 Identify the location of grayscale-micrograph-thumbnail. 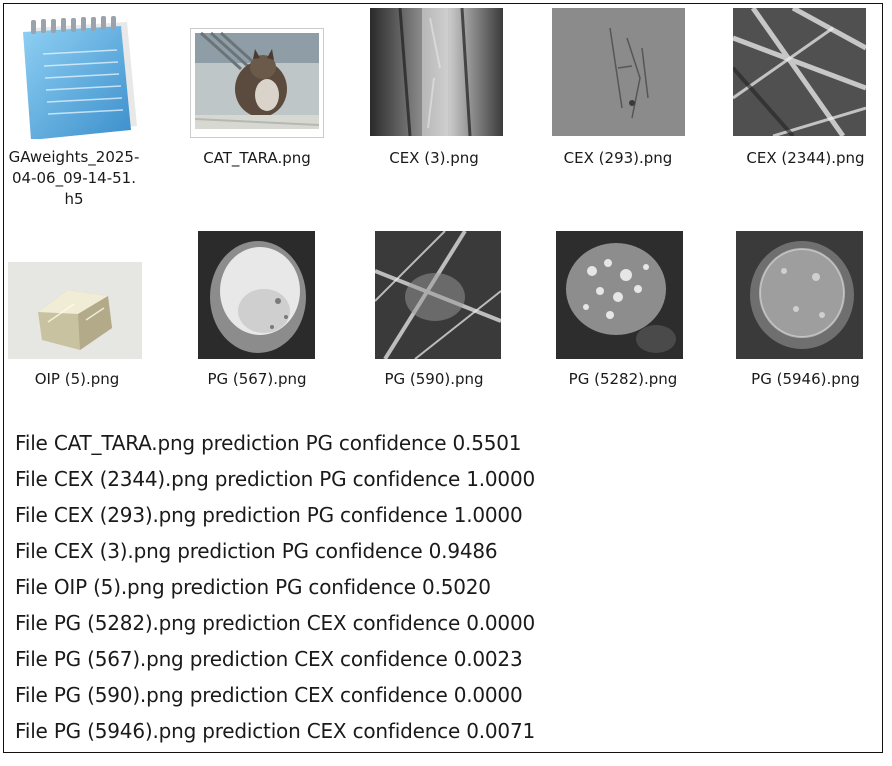
(436, 72).